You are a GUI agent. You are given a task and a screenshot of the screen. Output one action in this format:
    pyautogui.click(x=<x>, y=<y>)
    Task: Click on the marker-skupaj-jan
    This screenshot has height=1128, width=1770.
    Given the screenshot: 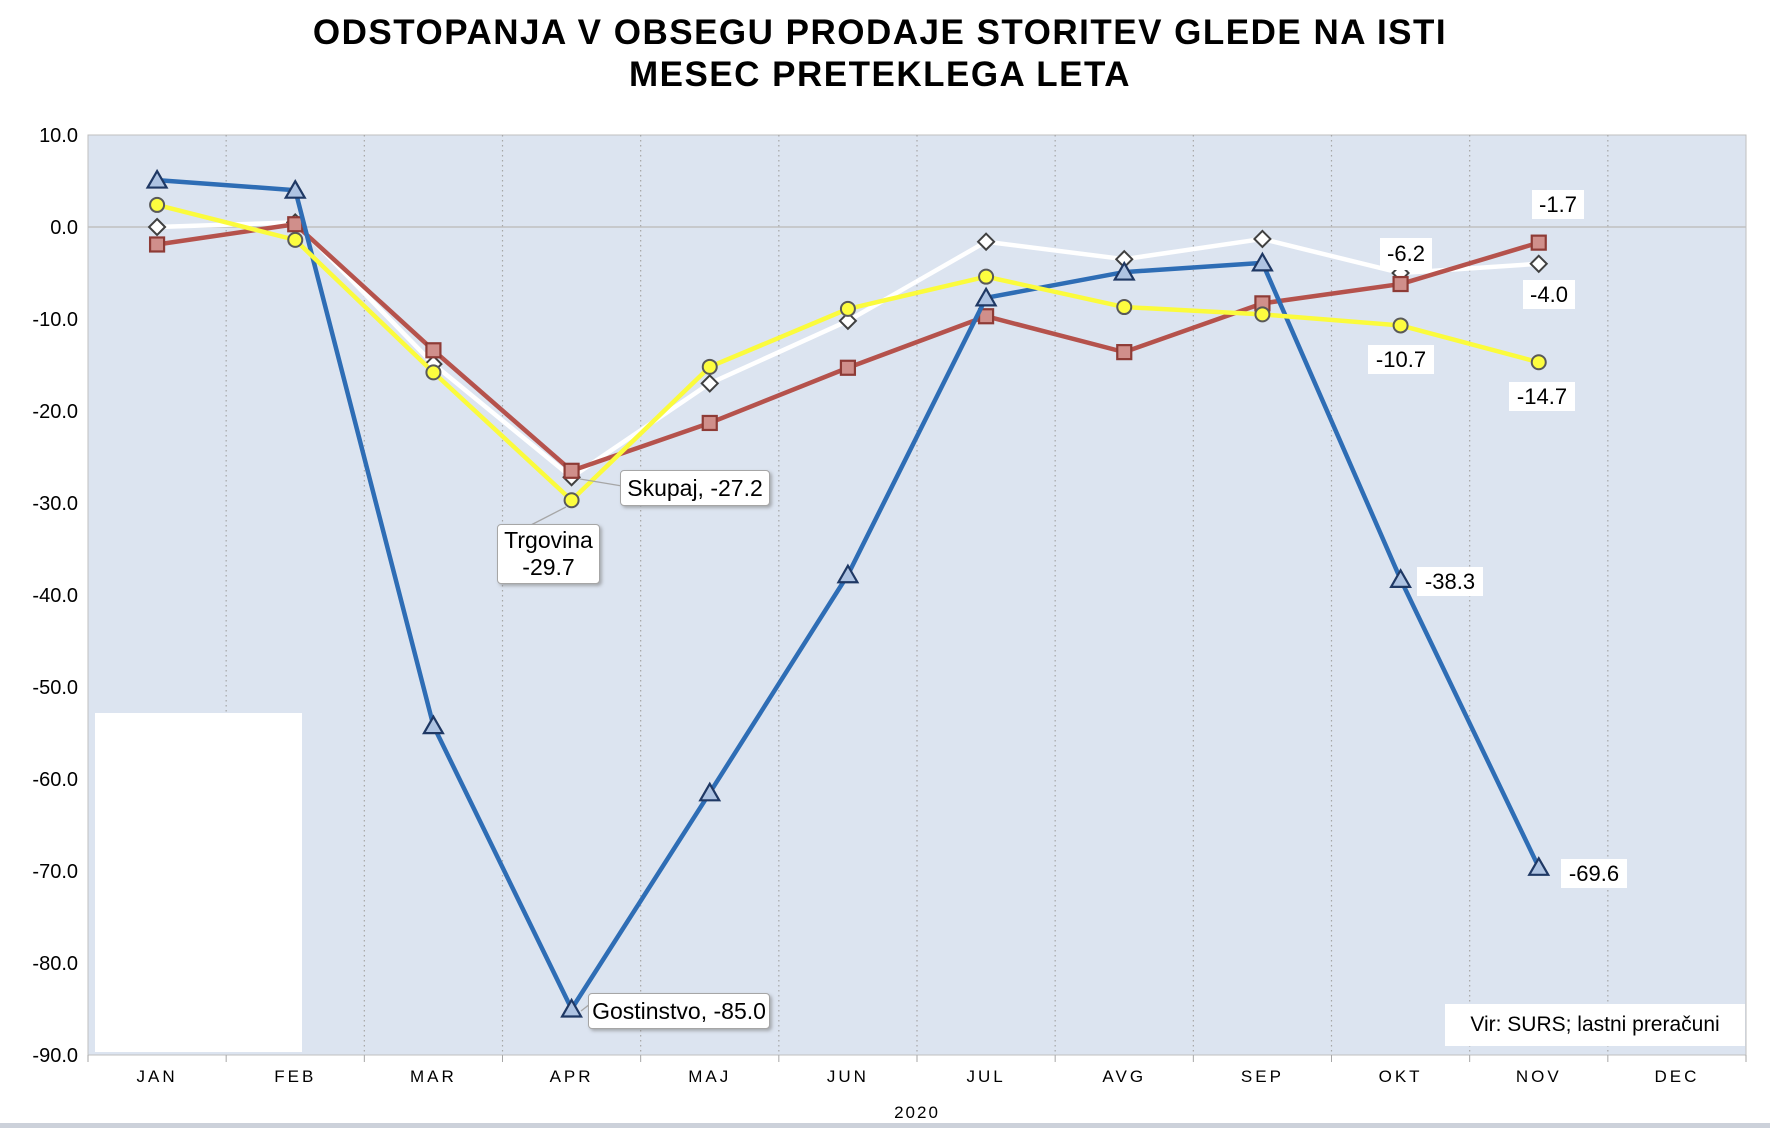 What is the action you would take?
    pyautogui.click(x=157, y=227)
    